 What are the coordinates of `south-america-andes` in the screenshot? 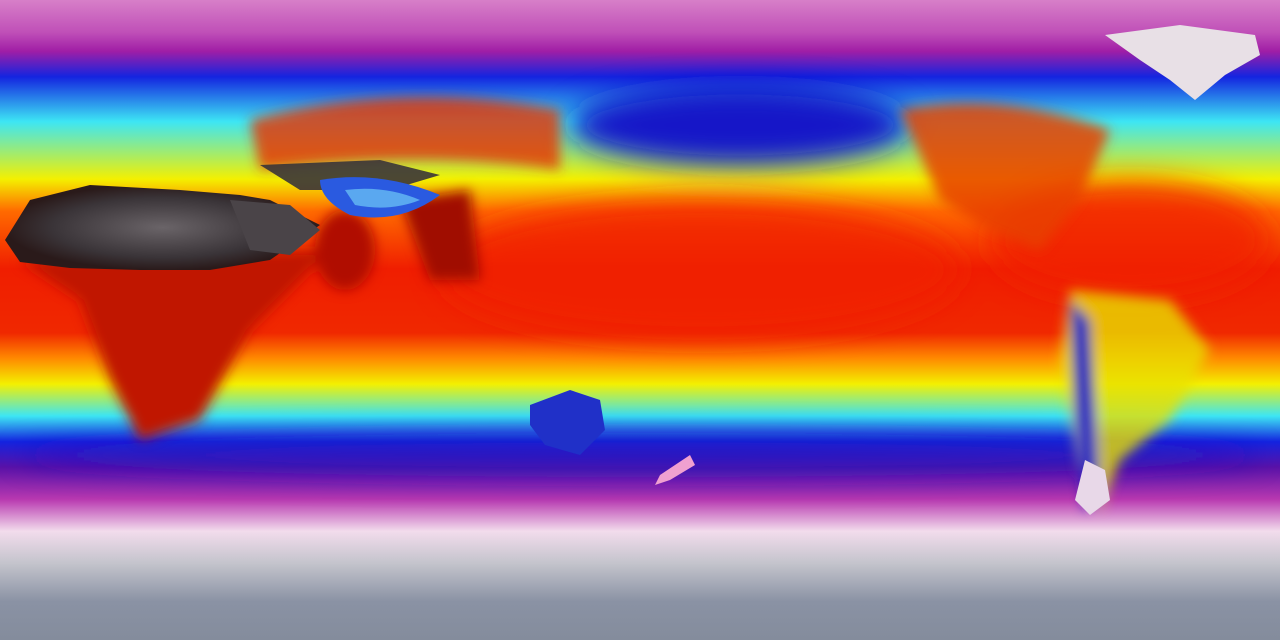 It's located at (1085, 405).